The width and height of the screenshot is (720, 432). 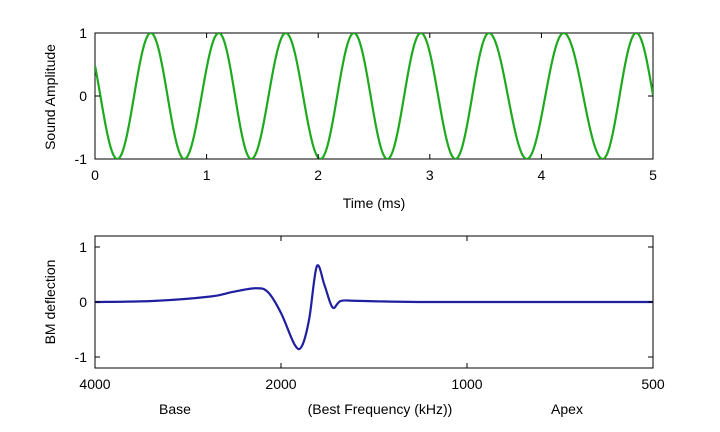 I want to click on bottom-y-axis-label: BM deflection, so click(x=50, y=302).